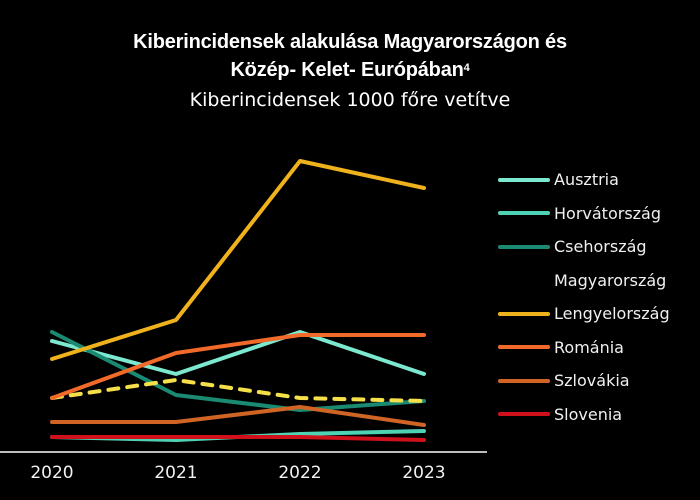 This screenshot has width=700, height=500. I want to click on legend-label: Magyarország, so click(610, 280).